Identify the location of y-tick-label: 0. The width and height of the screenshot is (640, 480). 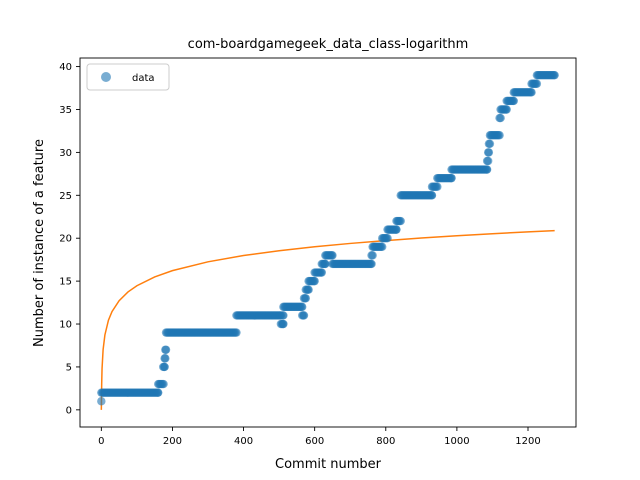
(69, 410).